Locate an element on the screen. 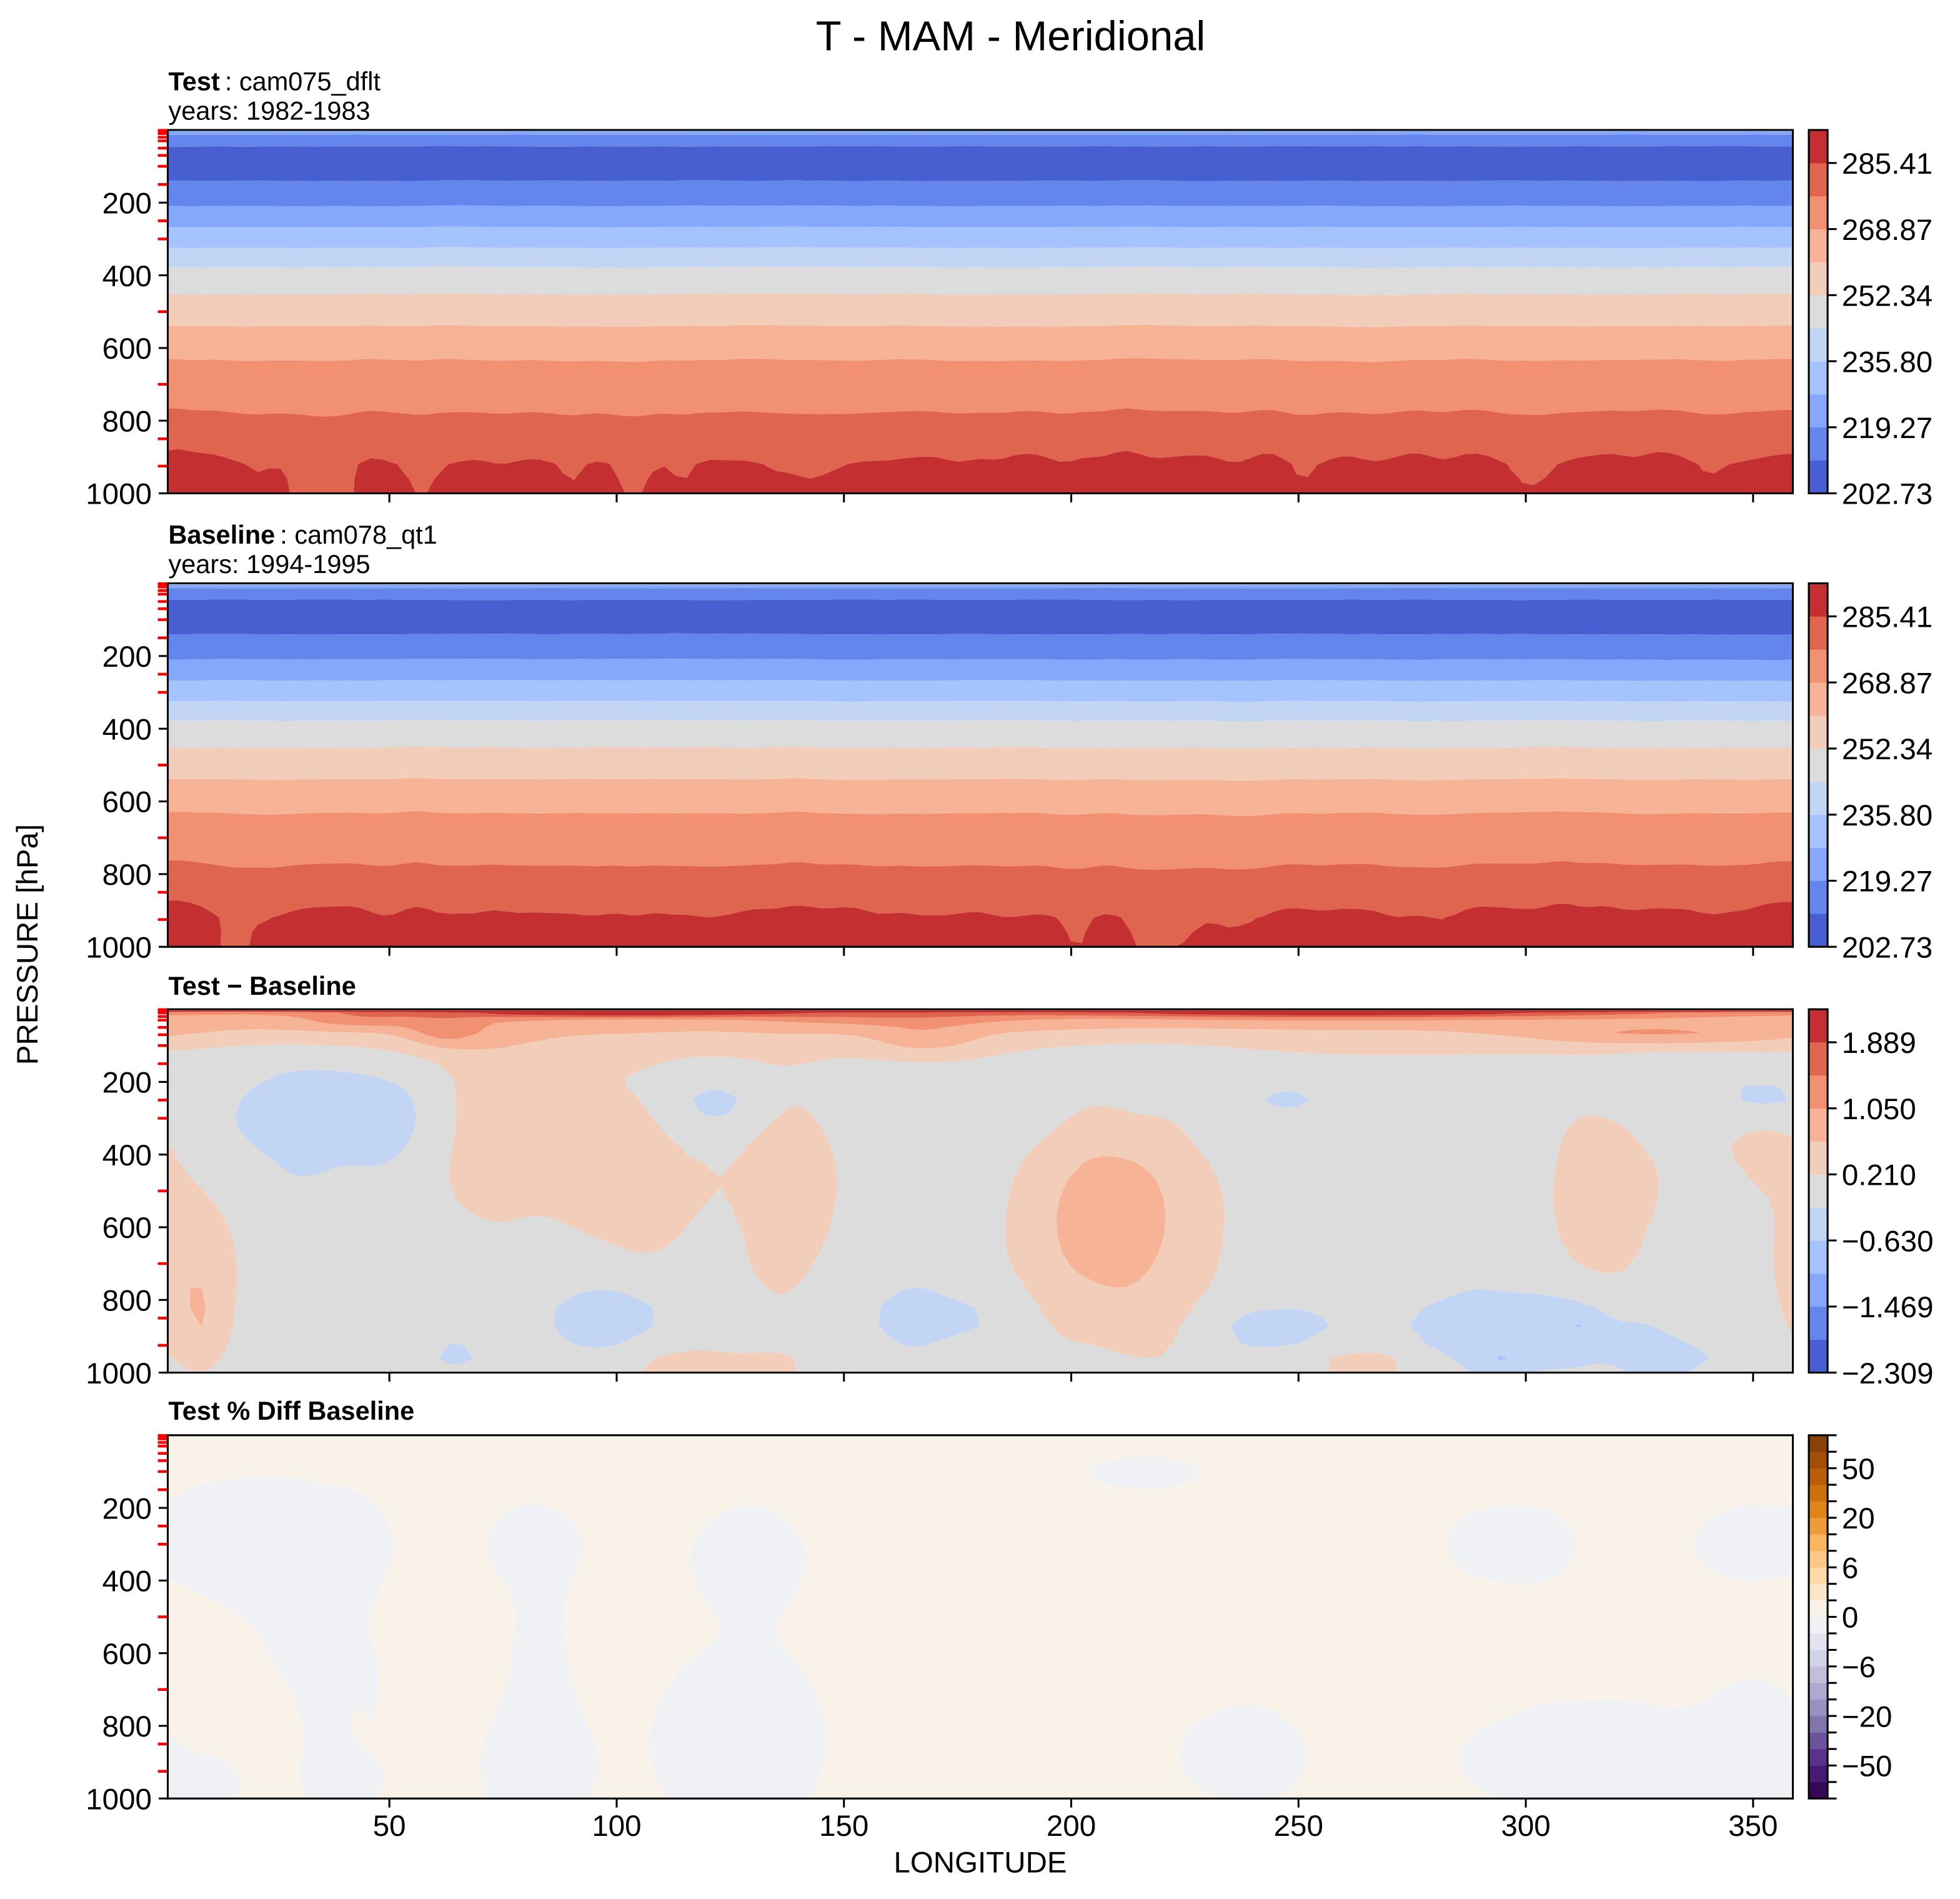 Image resolution: width=1960 pixels, height=1899 pixels. svg-text: 100 is located at coordinates (616, 1826).